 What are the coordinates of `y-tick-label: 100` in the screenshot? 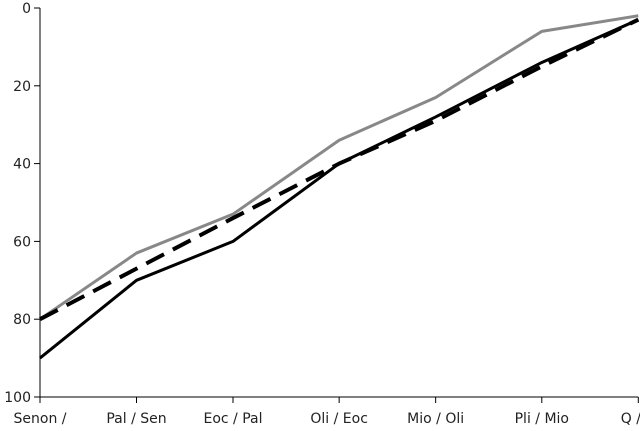 It's located at (17, 398).